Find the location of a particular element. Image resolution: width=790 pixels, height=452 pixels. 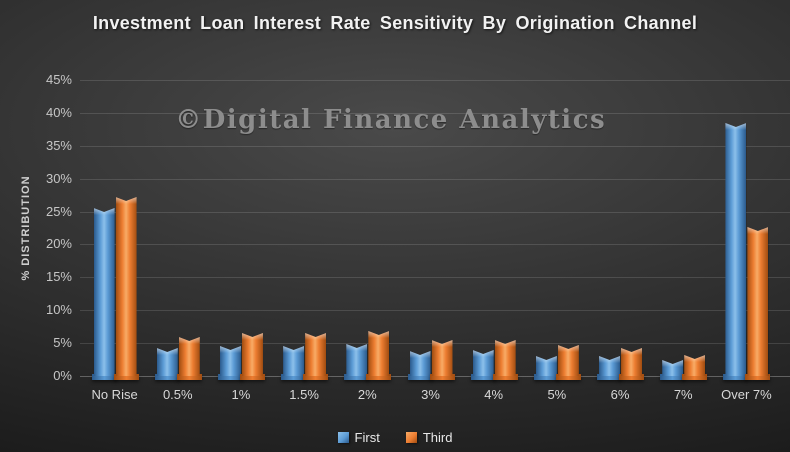

legend: First Third is located at coordinates (395, 437).